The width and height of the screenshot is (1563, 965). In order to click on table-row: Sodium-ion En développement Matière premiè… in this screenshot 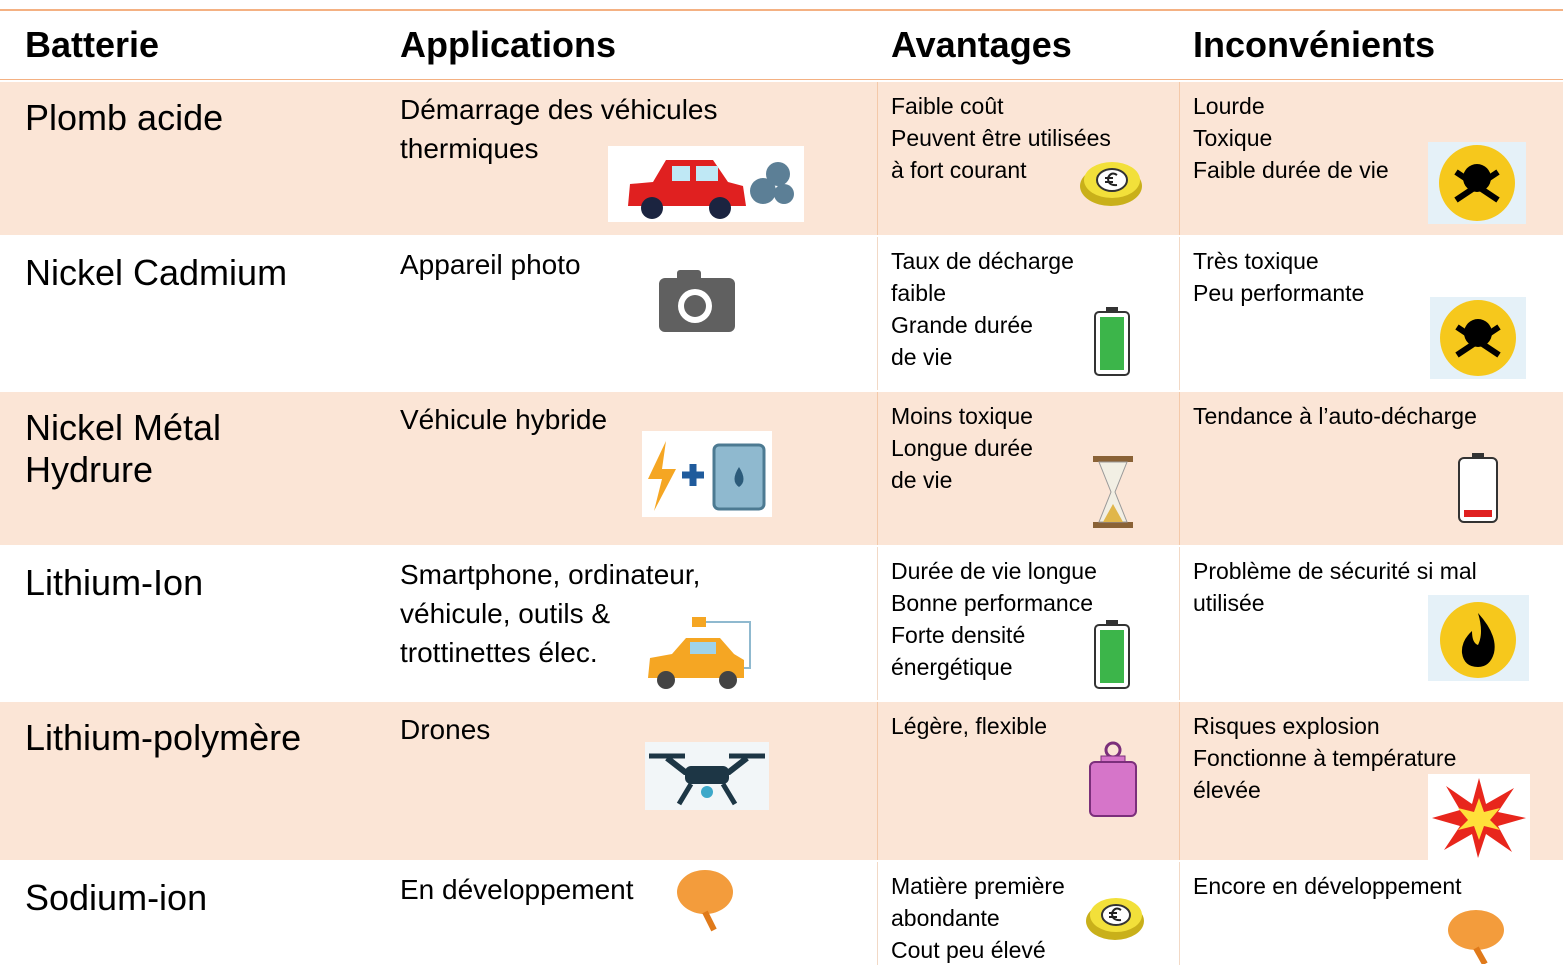, I will do `click(781, 912)`.